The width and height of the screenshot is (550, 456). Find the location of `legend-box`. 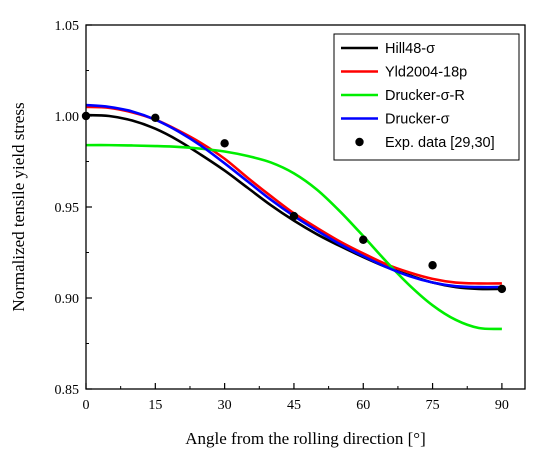

legend-box is located at coordinates (426, 97).